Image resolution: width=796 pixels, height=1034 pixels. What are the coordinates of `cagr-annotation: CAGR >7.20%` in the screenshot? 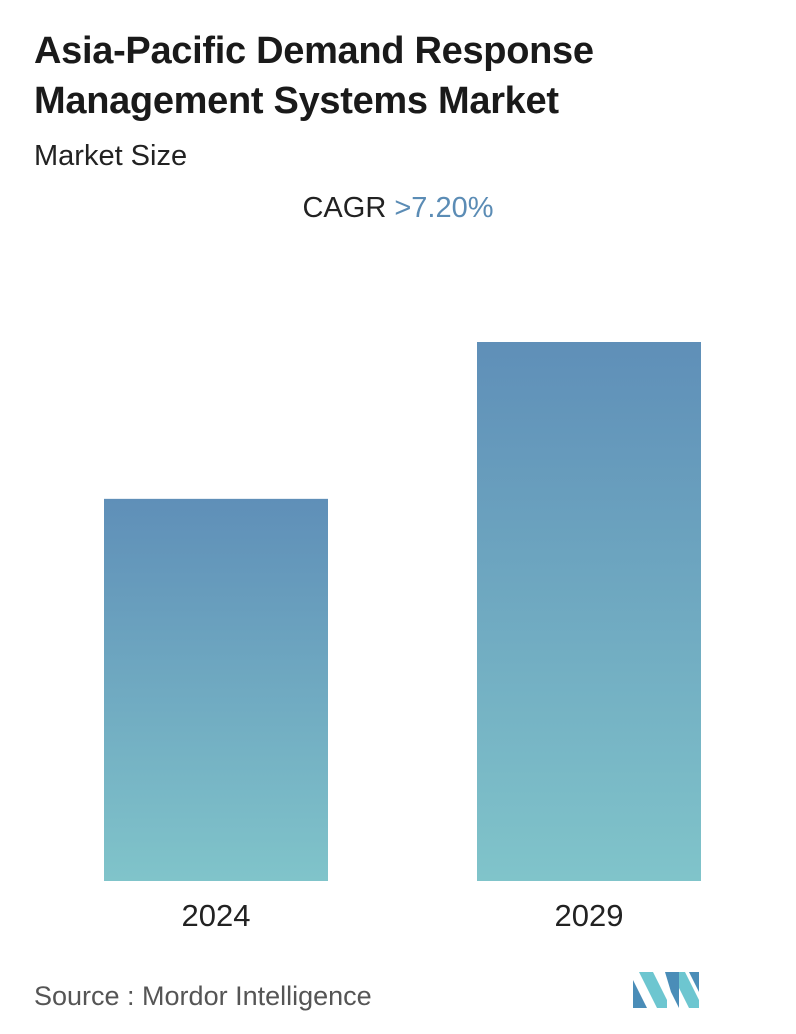 It's located at (398, 208).